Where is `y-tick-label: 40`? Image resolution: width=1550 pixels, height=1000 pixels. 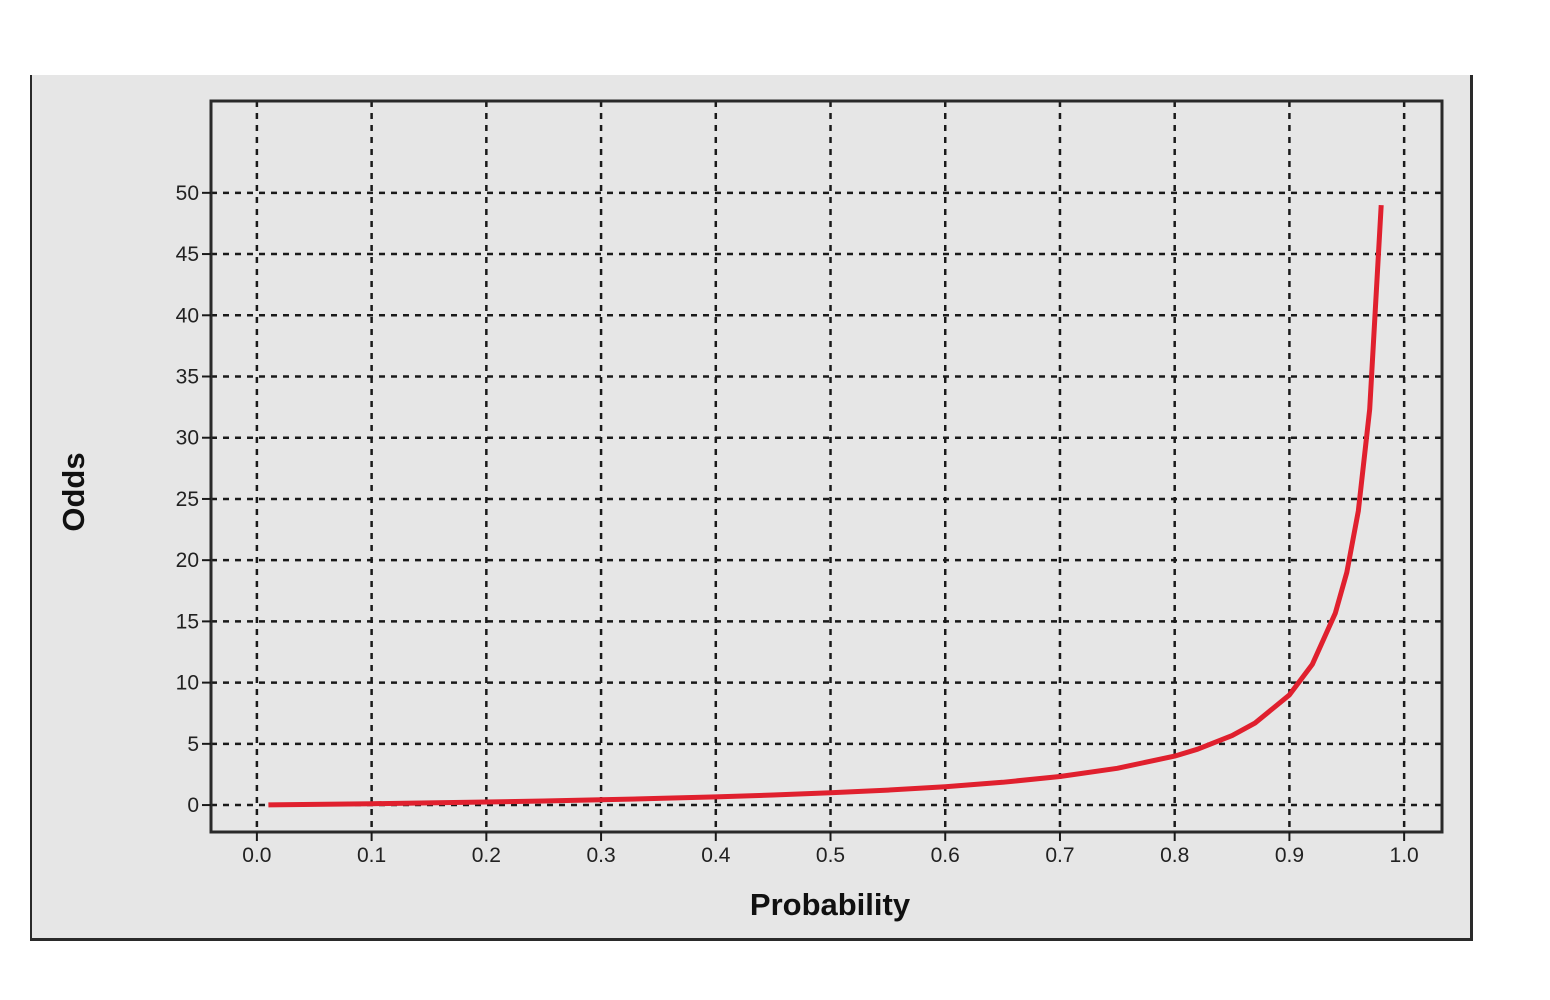 y-tick-label: 40 is located at coordinates (187, 315).